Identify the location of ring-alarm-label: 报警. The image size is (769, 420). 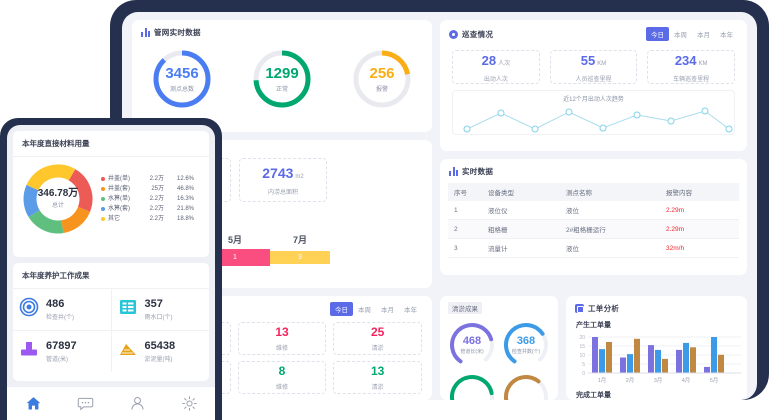
(381, 89).